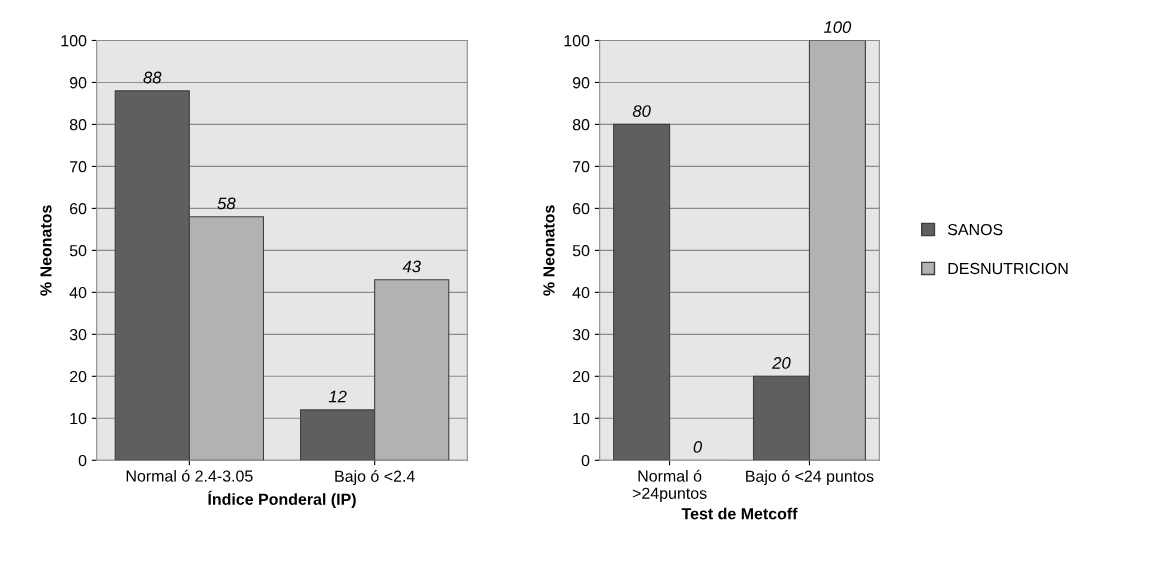 This screenshot has height=562, width=1151. Describe the element at coordinates (282, 499) in the screenshot. I see `x-axis-title: Índice Ponderal (IP)` at that location.